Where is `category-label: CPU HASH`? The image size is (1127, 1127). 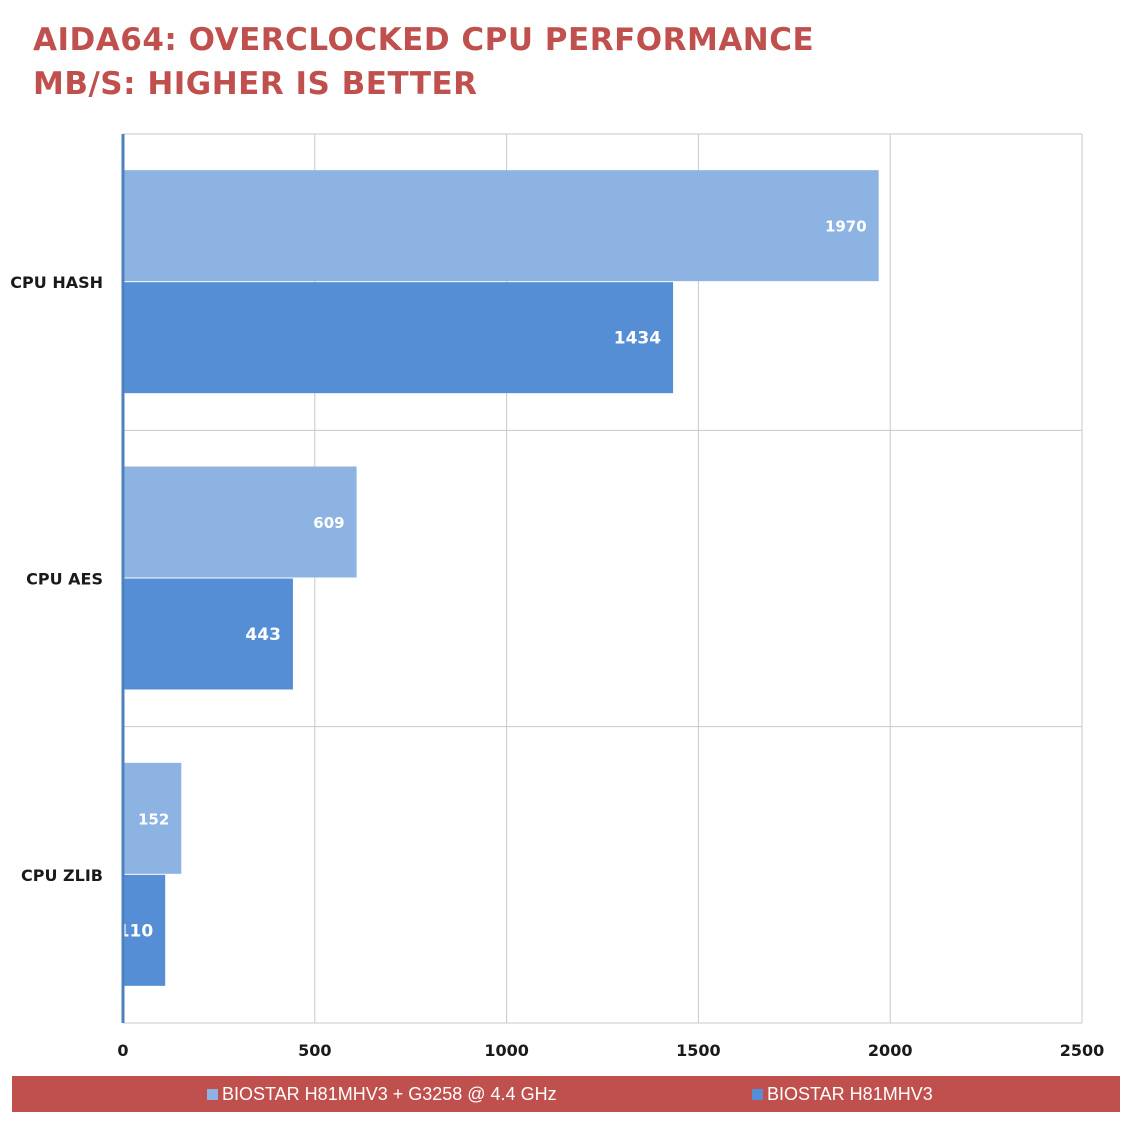 category-label: CPU HASH is located at coordinates (56, 282).